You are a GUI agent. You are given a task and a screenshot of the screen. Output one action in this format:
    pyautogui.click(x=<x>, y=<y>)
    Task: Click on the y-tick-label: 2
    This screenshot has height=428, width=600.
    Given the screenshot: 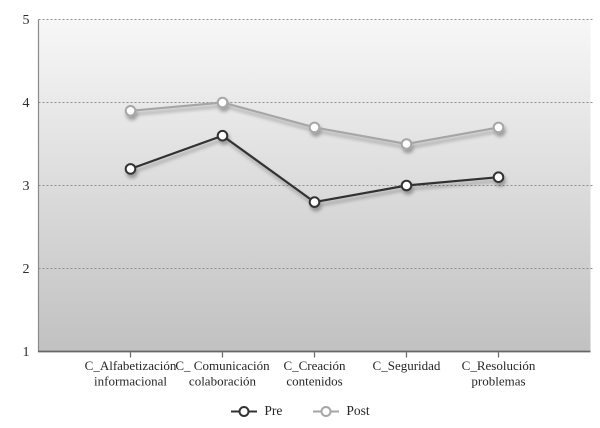 What is the action you would take?
    pyautogui.click(x=26, y=269)
    